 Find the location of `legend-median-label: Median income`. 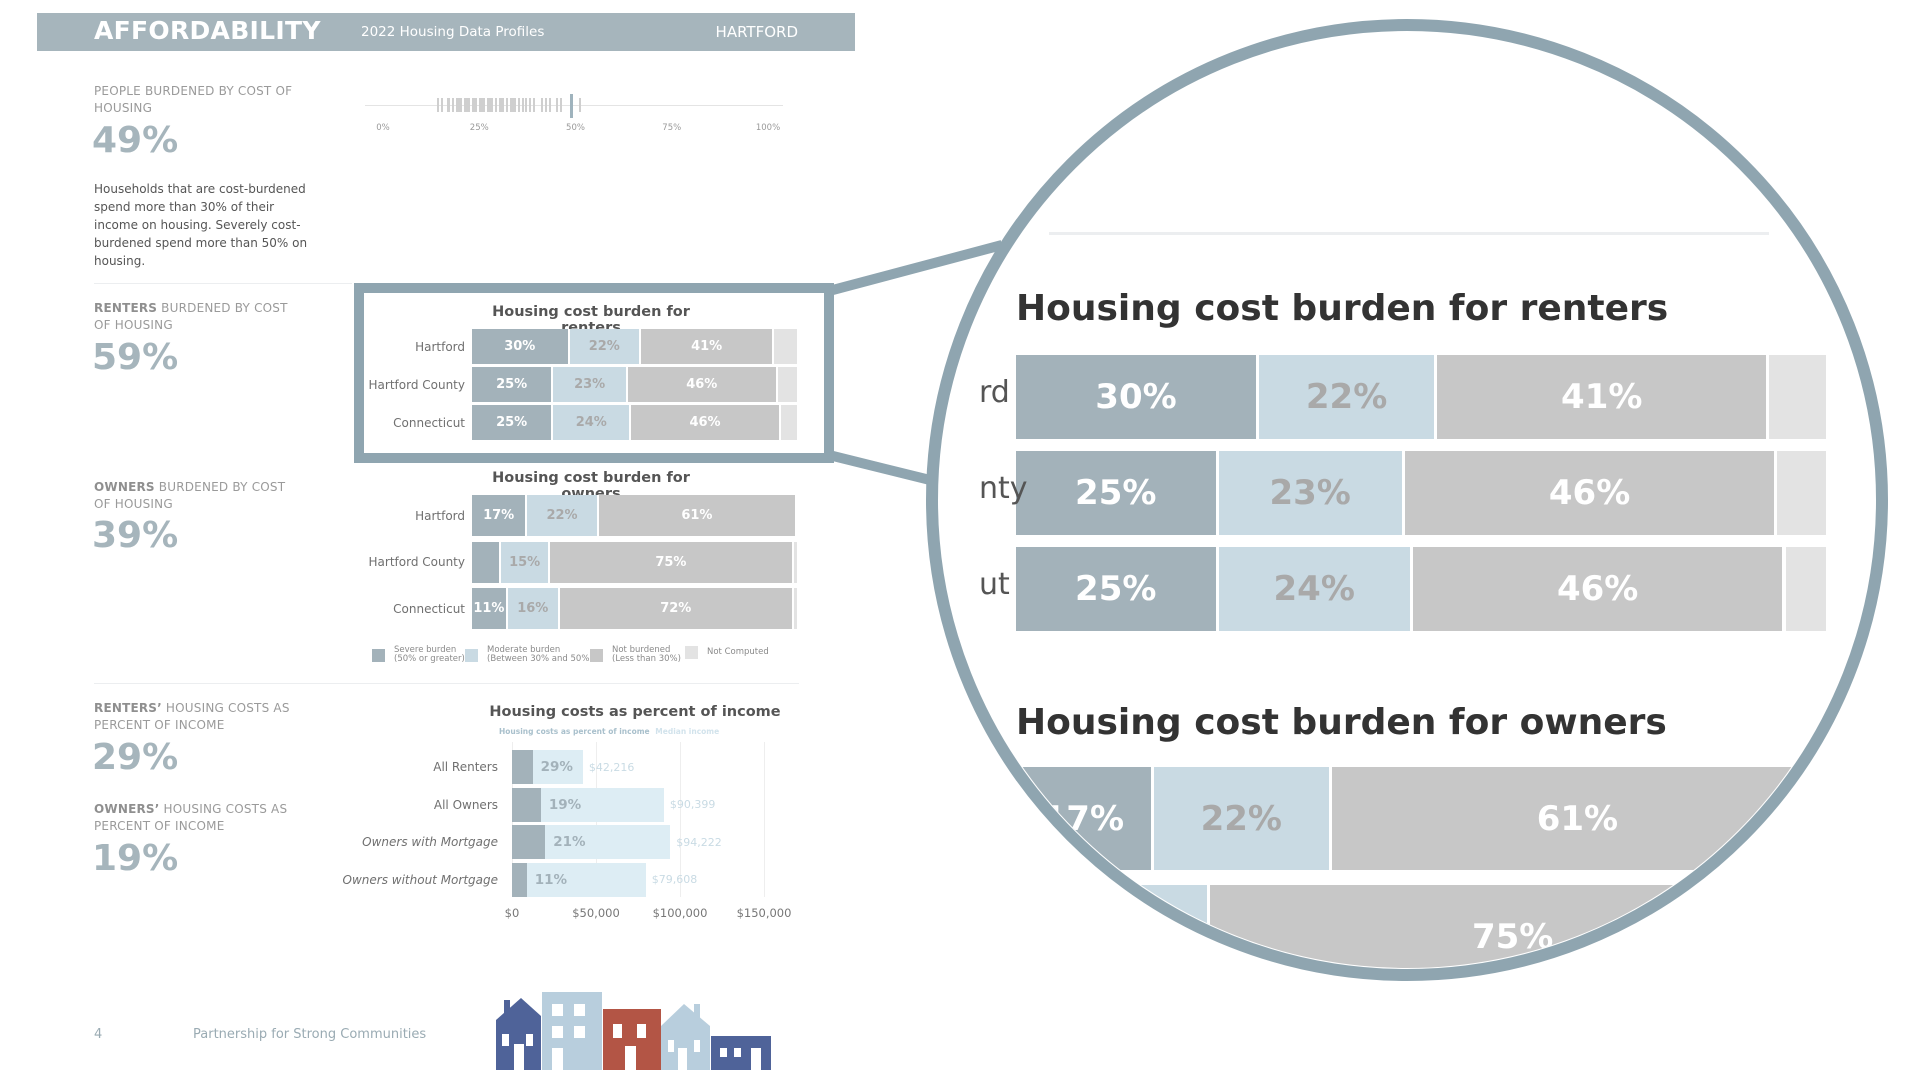

legend-median-label: Median income is located at coordinates (687, 731).